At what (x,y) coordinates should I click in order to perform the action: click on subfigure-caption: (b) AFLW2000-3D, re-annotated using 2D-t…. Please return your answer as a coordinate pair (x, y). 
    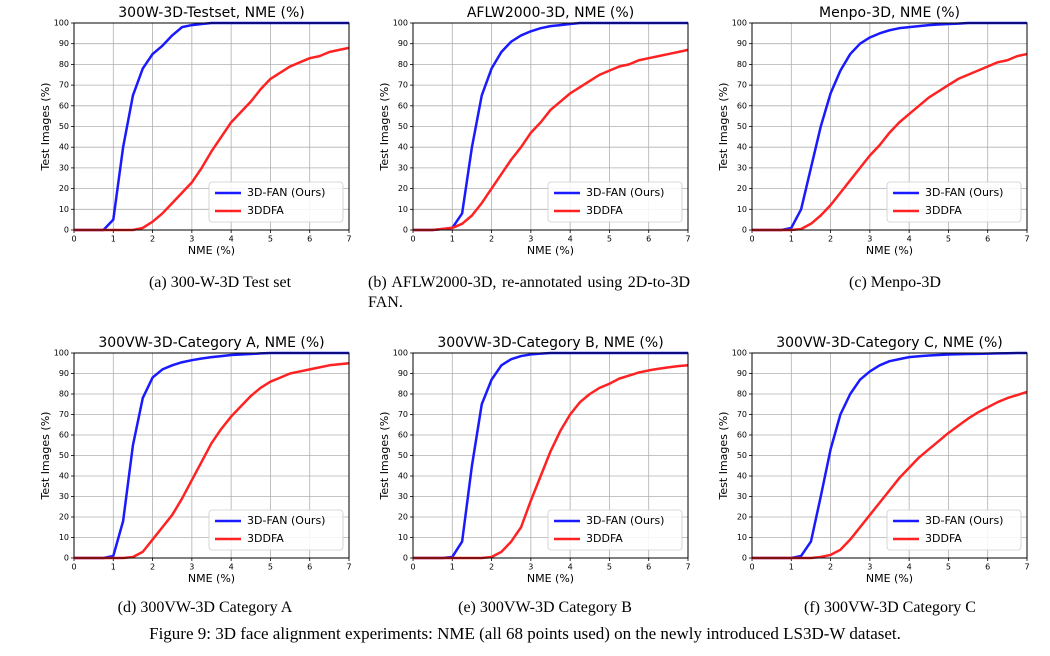
    Looking at the image, I should click on (529, 292).